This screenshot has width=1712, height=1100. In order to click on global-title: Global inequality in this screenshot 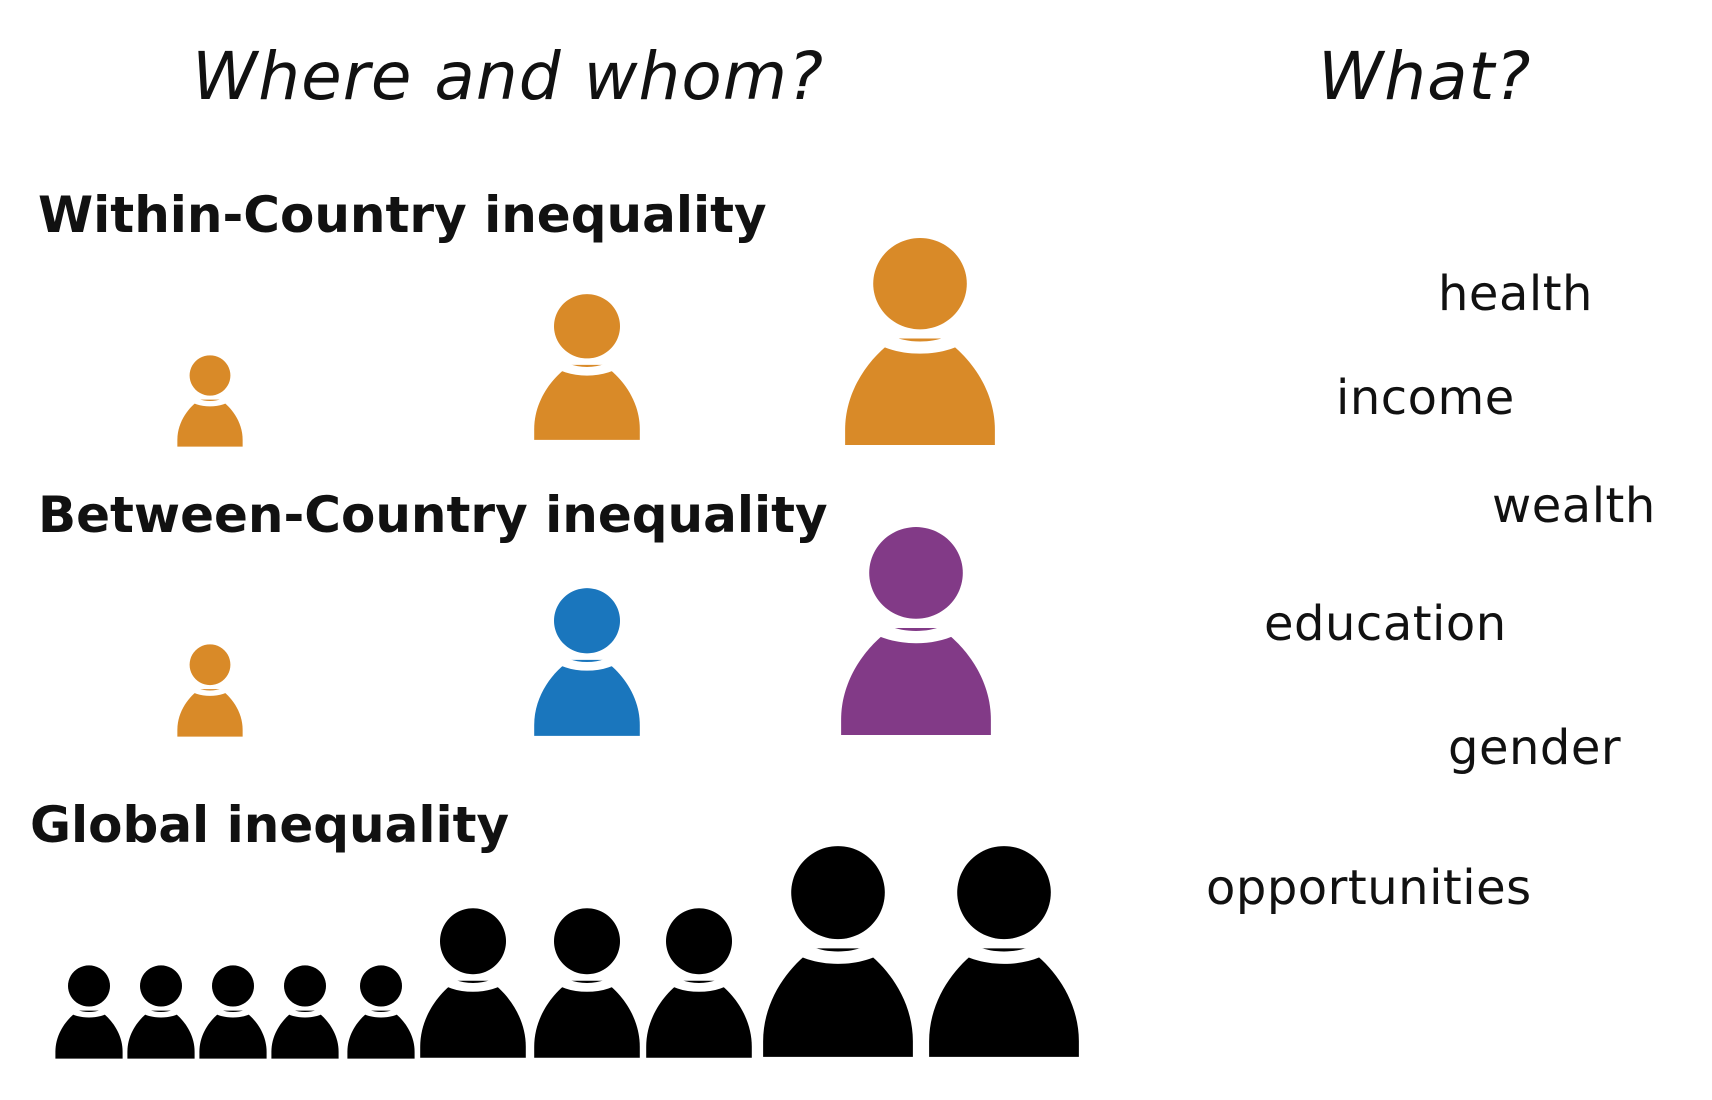, I will do `click(270, 825)`.